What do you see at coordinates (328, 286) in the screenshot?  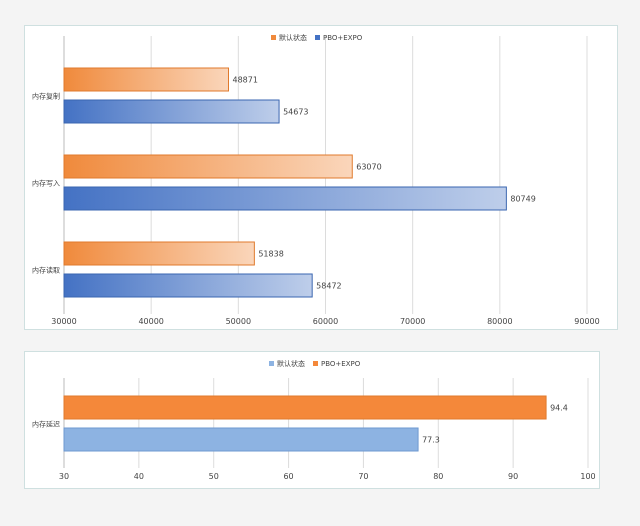 I see `data-label: 58472` at bounding box center [328, 286].